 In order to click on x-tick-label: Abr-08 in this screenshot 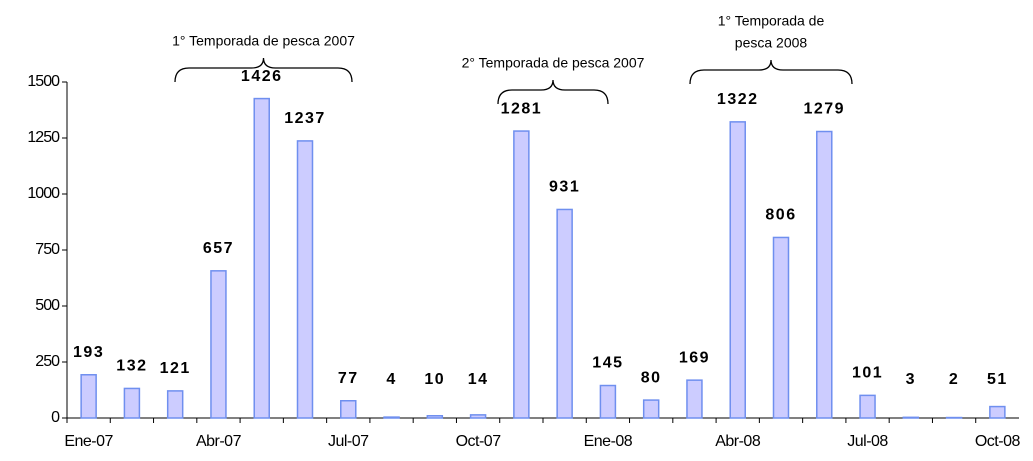, I will do `click(738, 441)`.